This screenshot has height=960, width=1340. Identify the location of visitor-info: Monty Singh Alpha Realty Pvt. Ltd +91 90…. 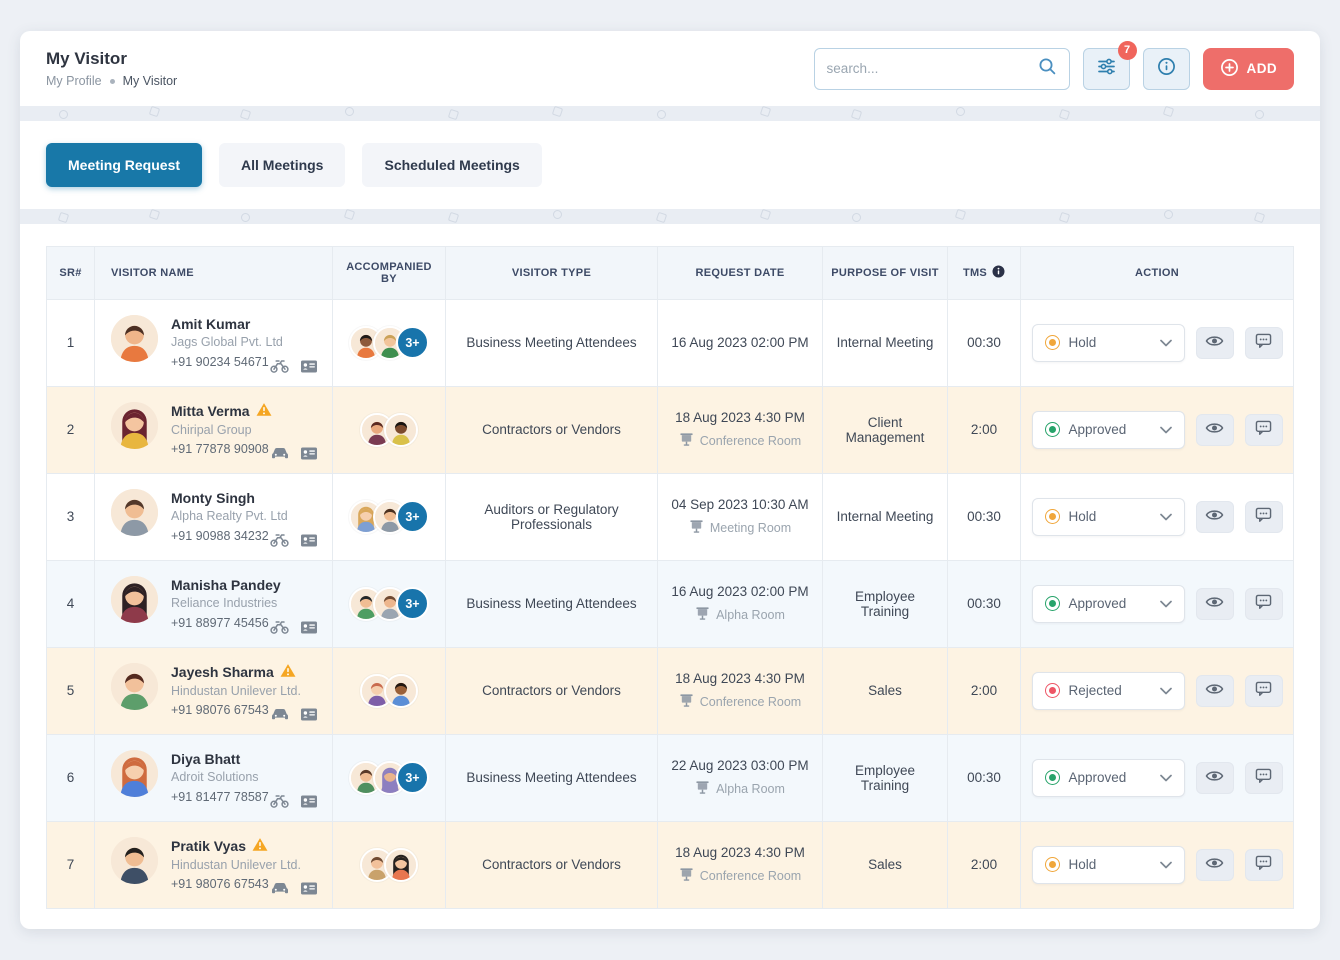
(229, 517).